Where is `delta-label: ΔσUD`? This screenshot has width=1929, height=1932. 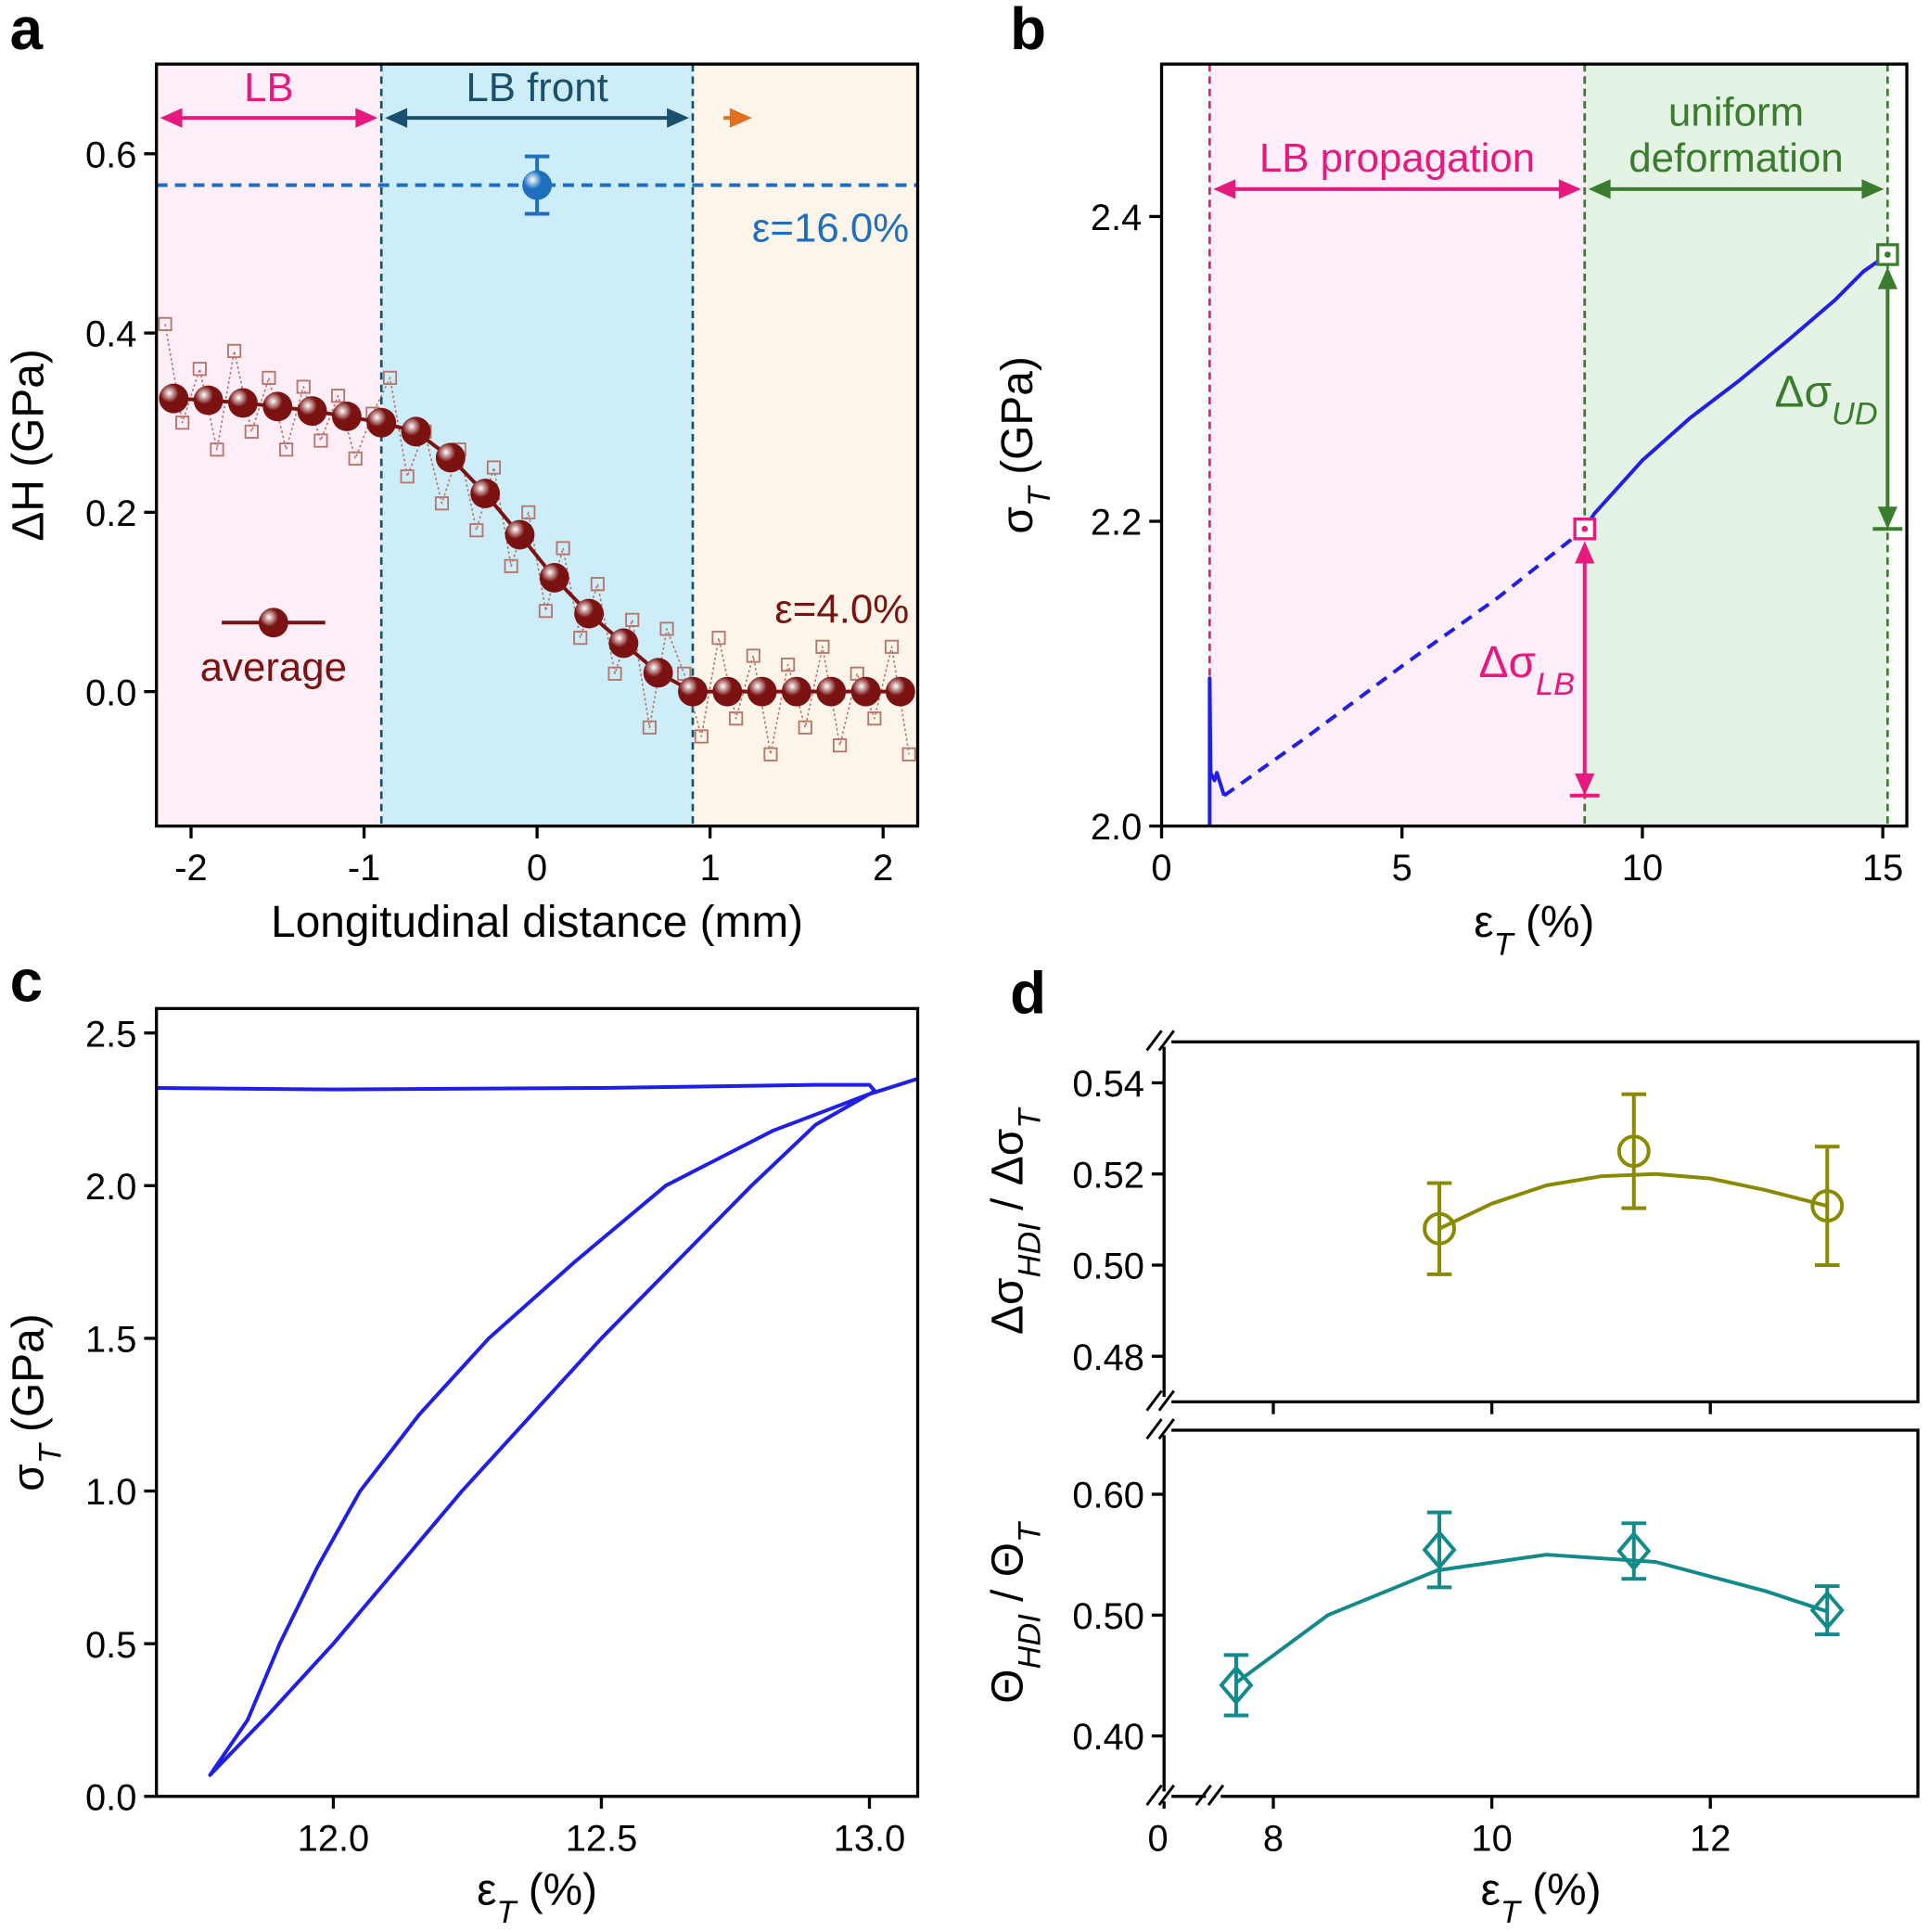
delta-label: ΔσUD is located at coordinates (1826, 399).